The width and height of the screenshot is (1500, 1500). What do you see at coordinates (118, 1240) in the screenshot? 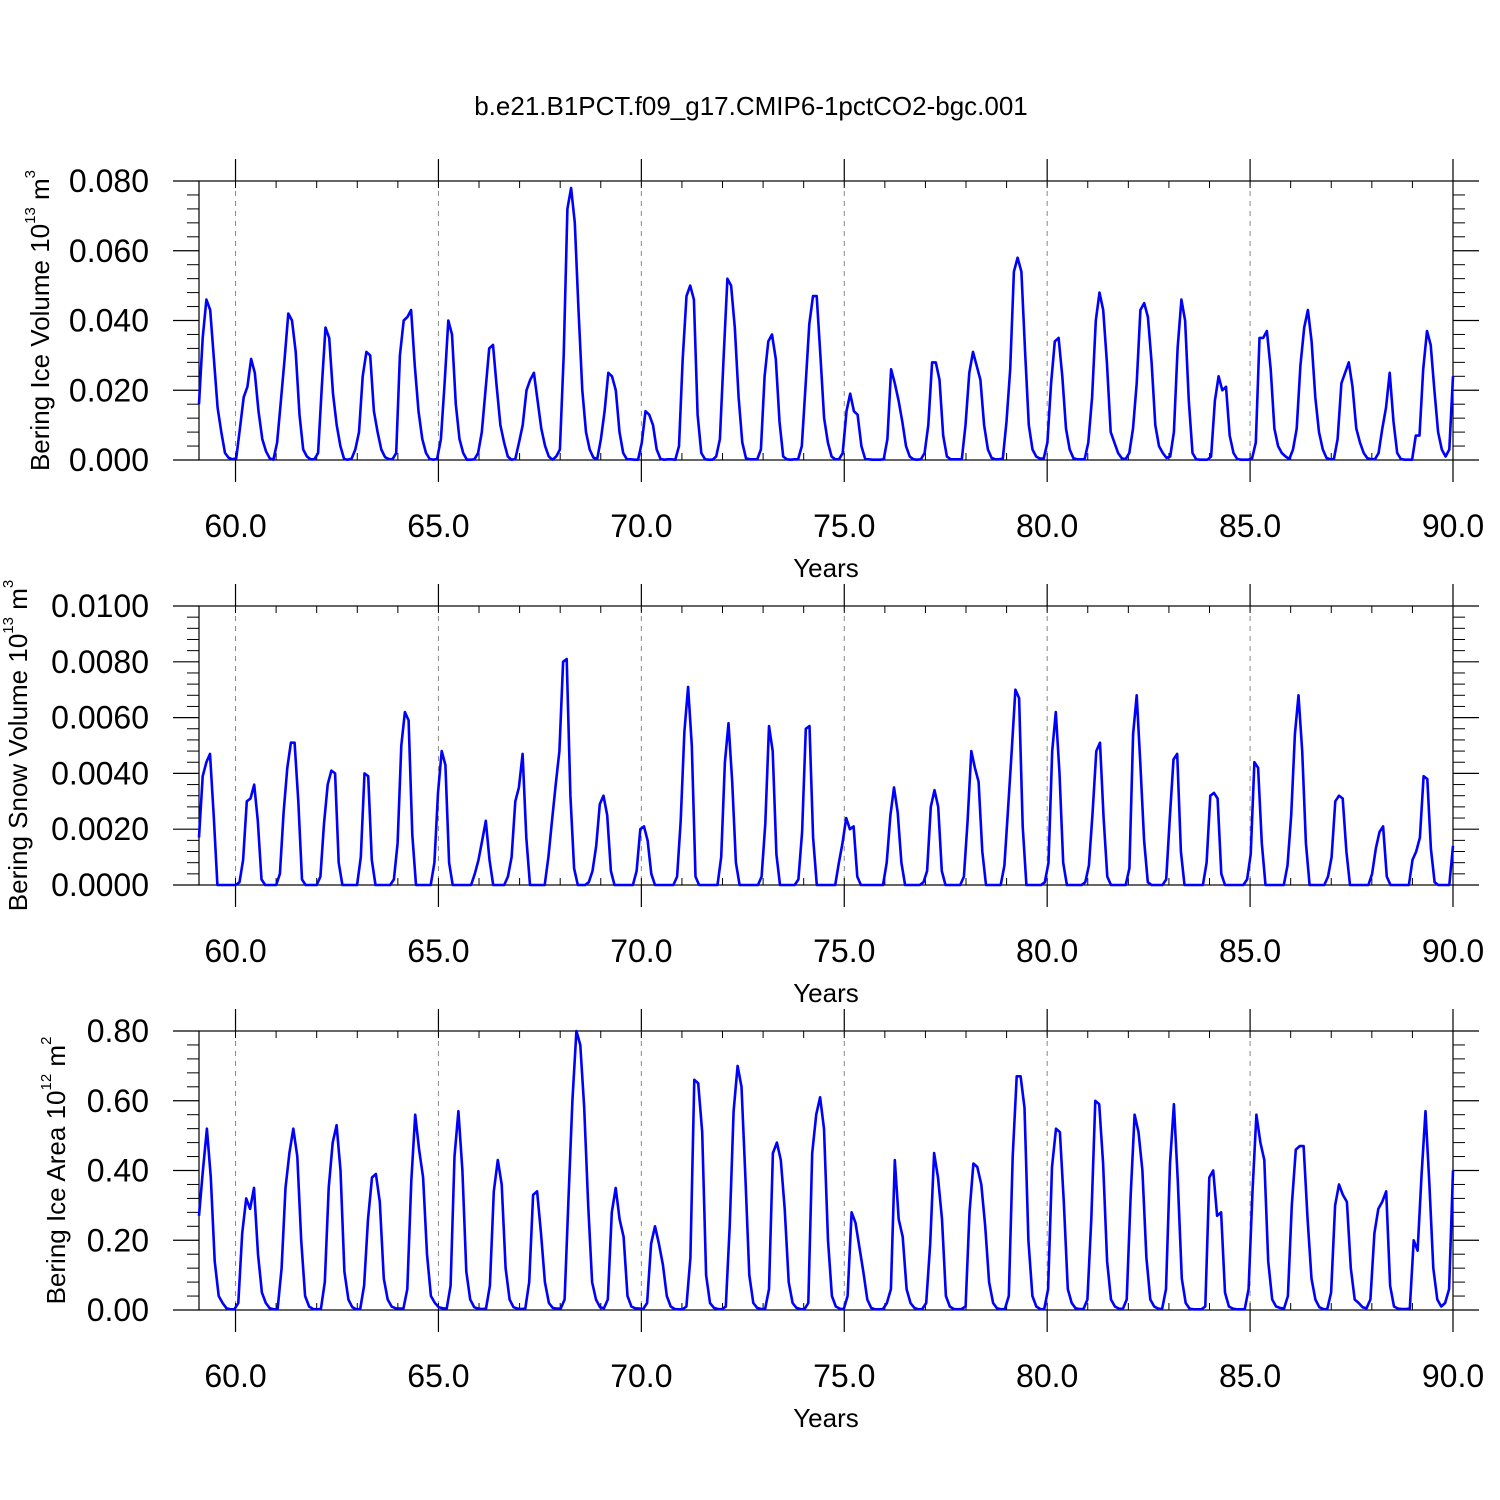
I see `y-tick-label: 0.20` at bounding box center [118, 1240].